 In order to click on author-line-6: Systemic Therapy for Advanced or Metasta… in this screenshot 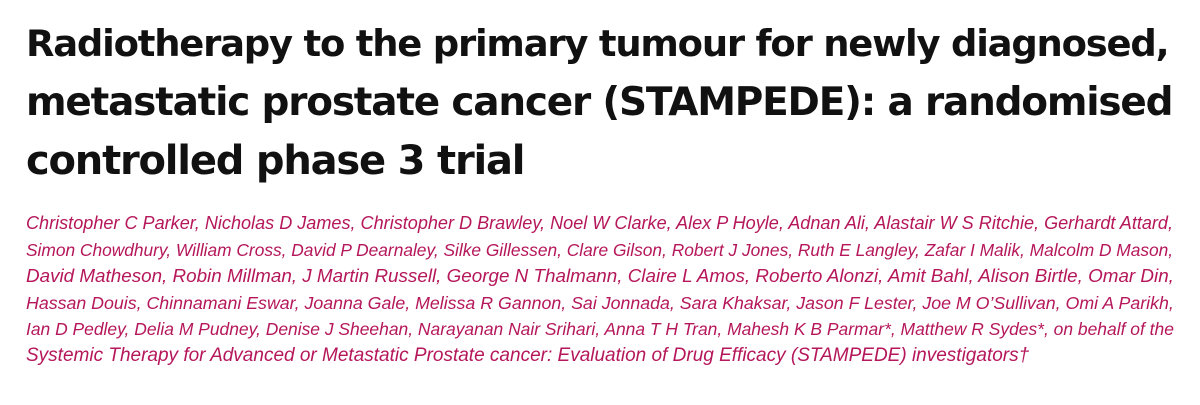, I will do `click(528, 355)`.